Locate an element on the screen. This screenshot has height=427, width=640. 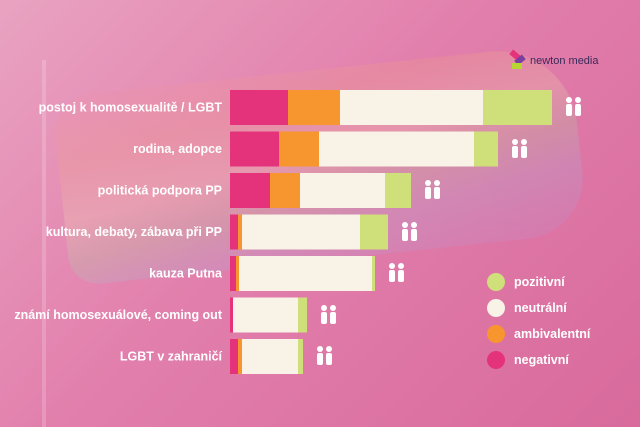
newton-media-logo: newton media is located at coordinates (554, 59).